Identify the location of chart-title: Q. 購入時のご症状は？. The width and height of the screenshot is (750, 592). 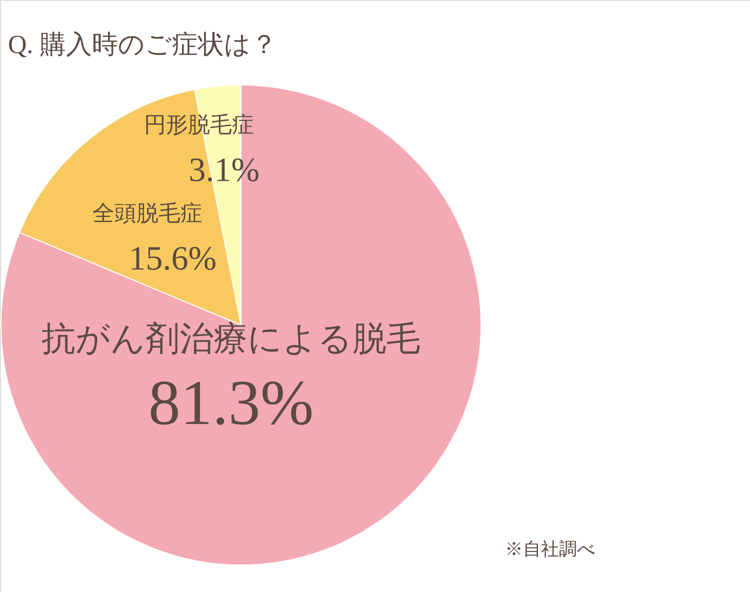
(142, 44).